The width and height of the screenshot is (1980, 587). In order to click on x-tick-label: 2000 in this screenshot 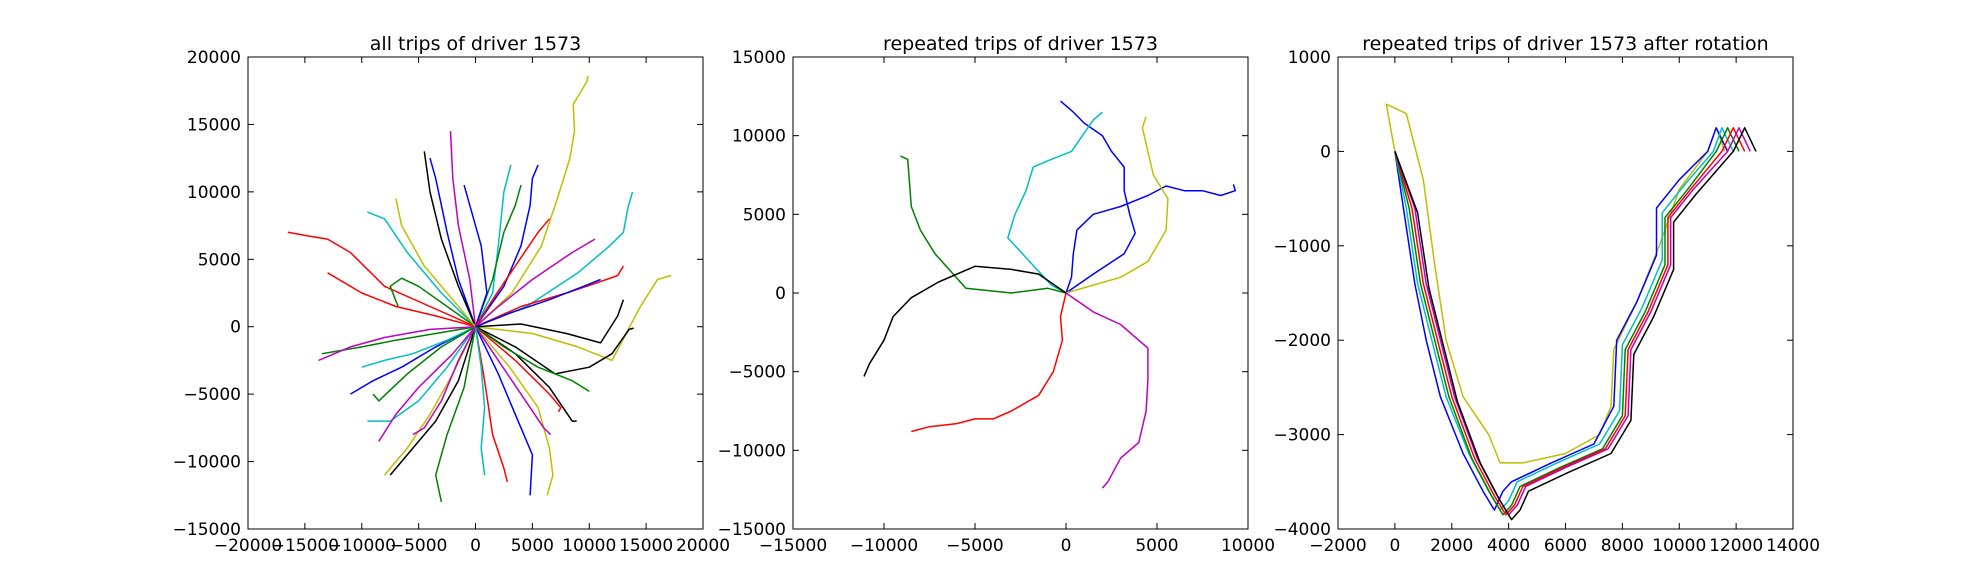, I will do `click(1451, 546)`.